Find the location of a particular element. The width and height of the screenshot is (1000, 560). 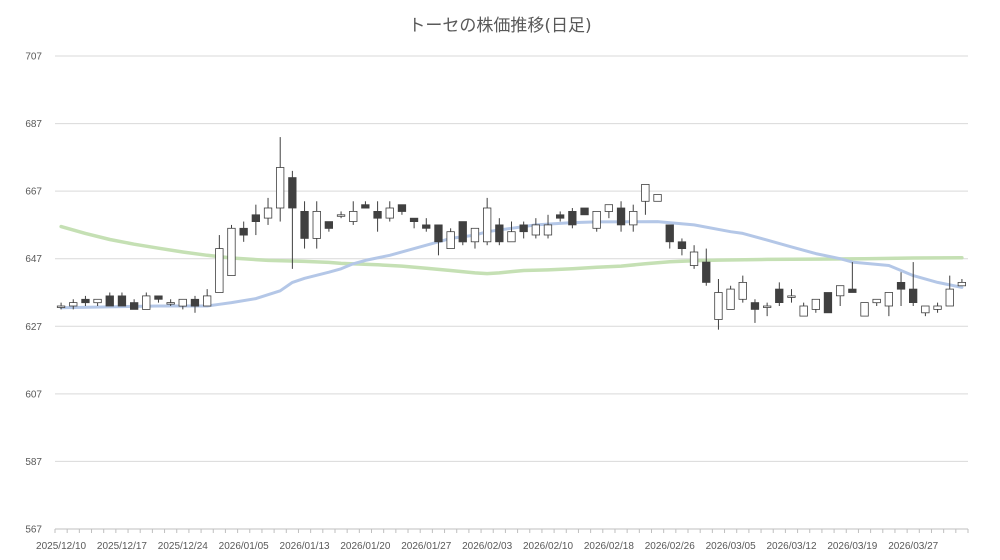

x-tick-label: 2026/01/13 is located at coordinates (305, 546).